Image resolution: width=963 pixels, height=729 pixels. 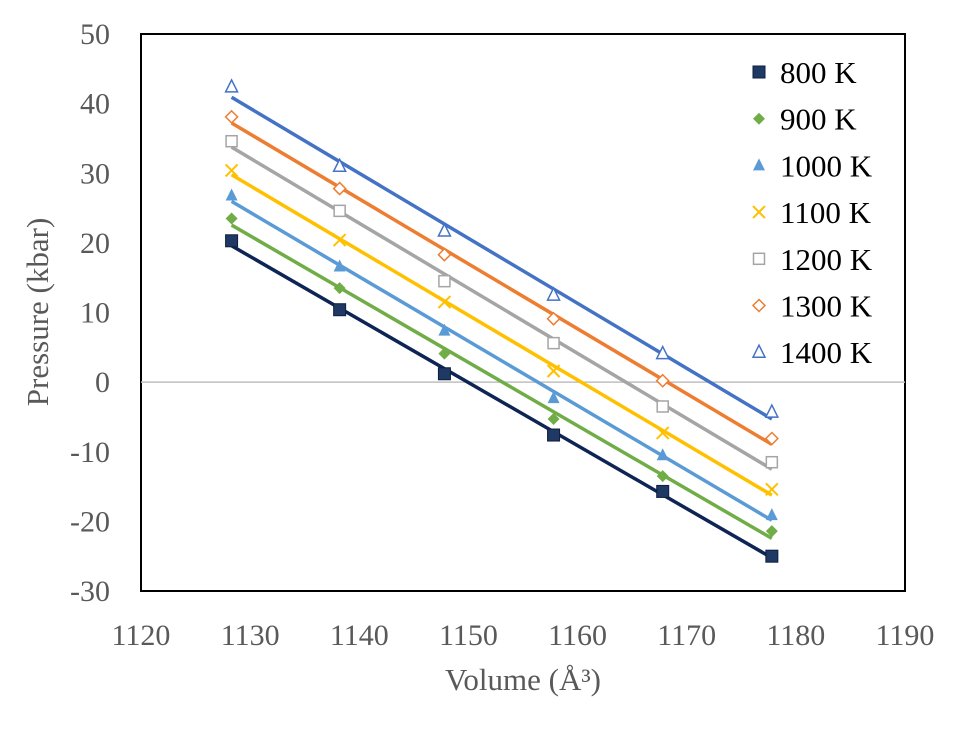 I want to click on x-tick-label: 1130, so click(x=250, y=635).